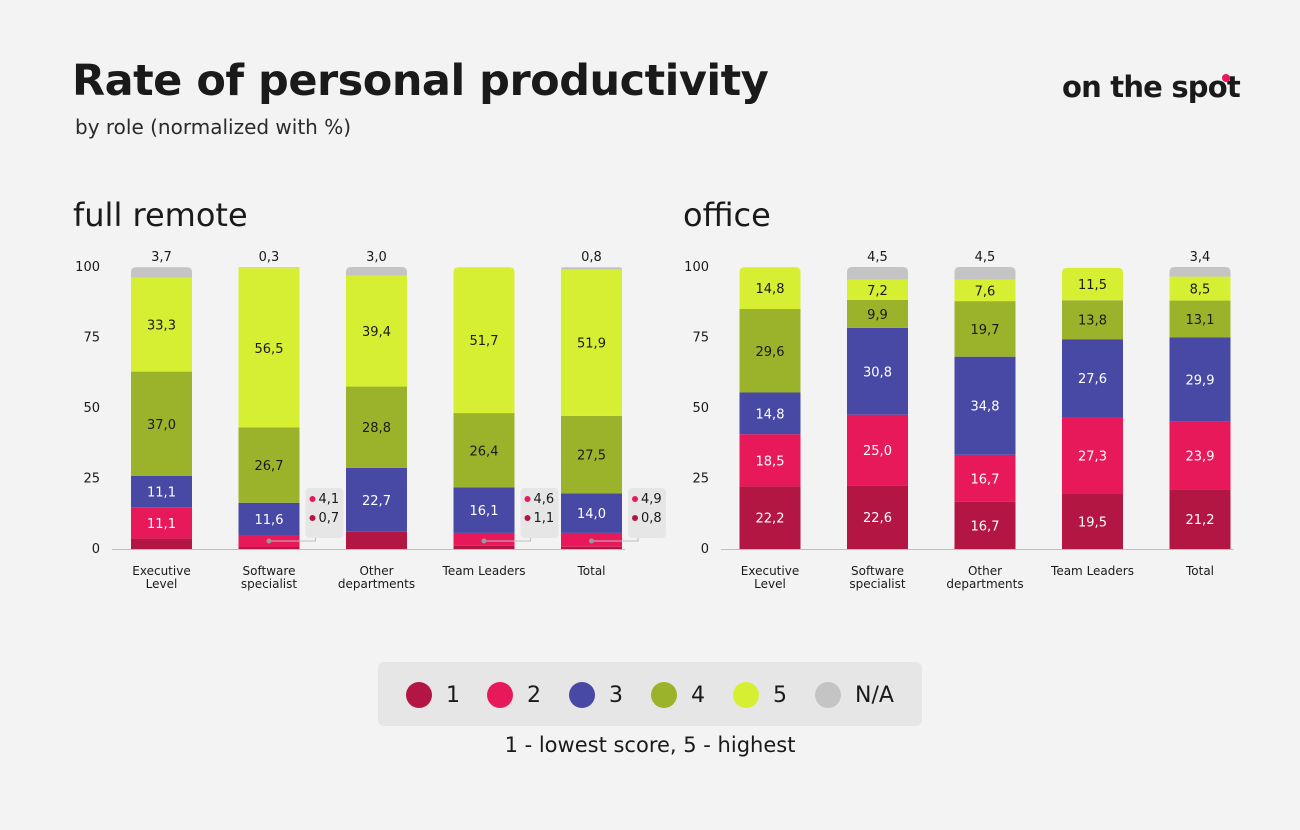  I want to click on data-label: 21,2, so click(1200, 520).